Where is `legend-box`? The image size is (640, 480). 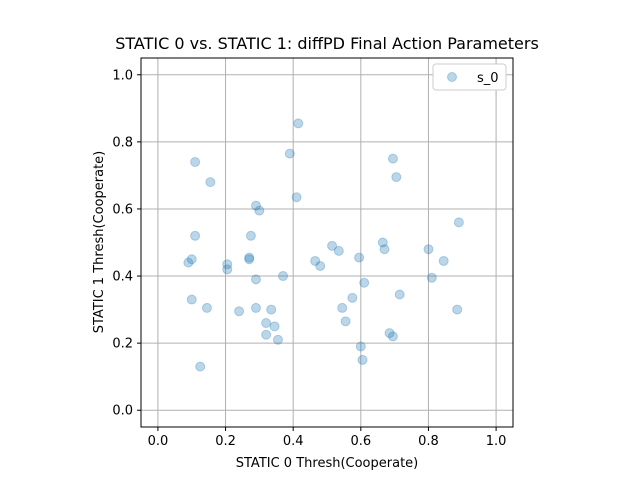 legend-box is located at coordinates (469, 77).